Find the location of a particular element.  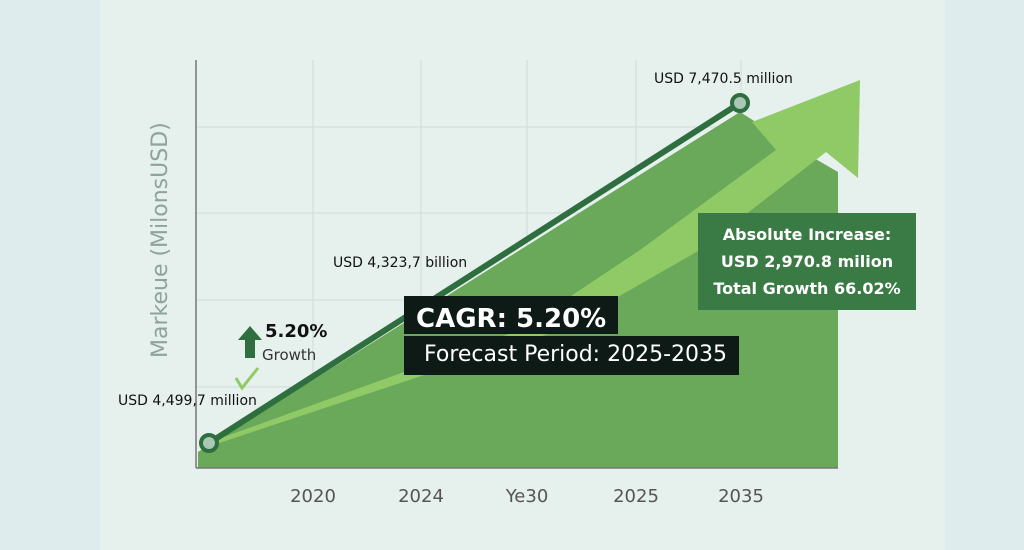

growth-word: Growth is located at coordinates (289, 355).